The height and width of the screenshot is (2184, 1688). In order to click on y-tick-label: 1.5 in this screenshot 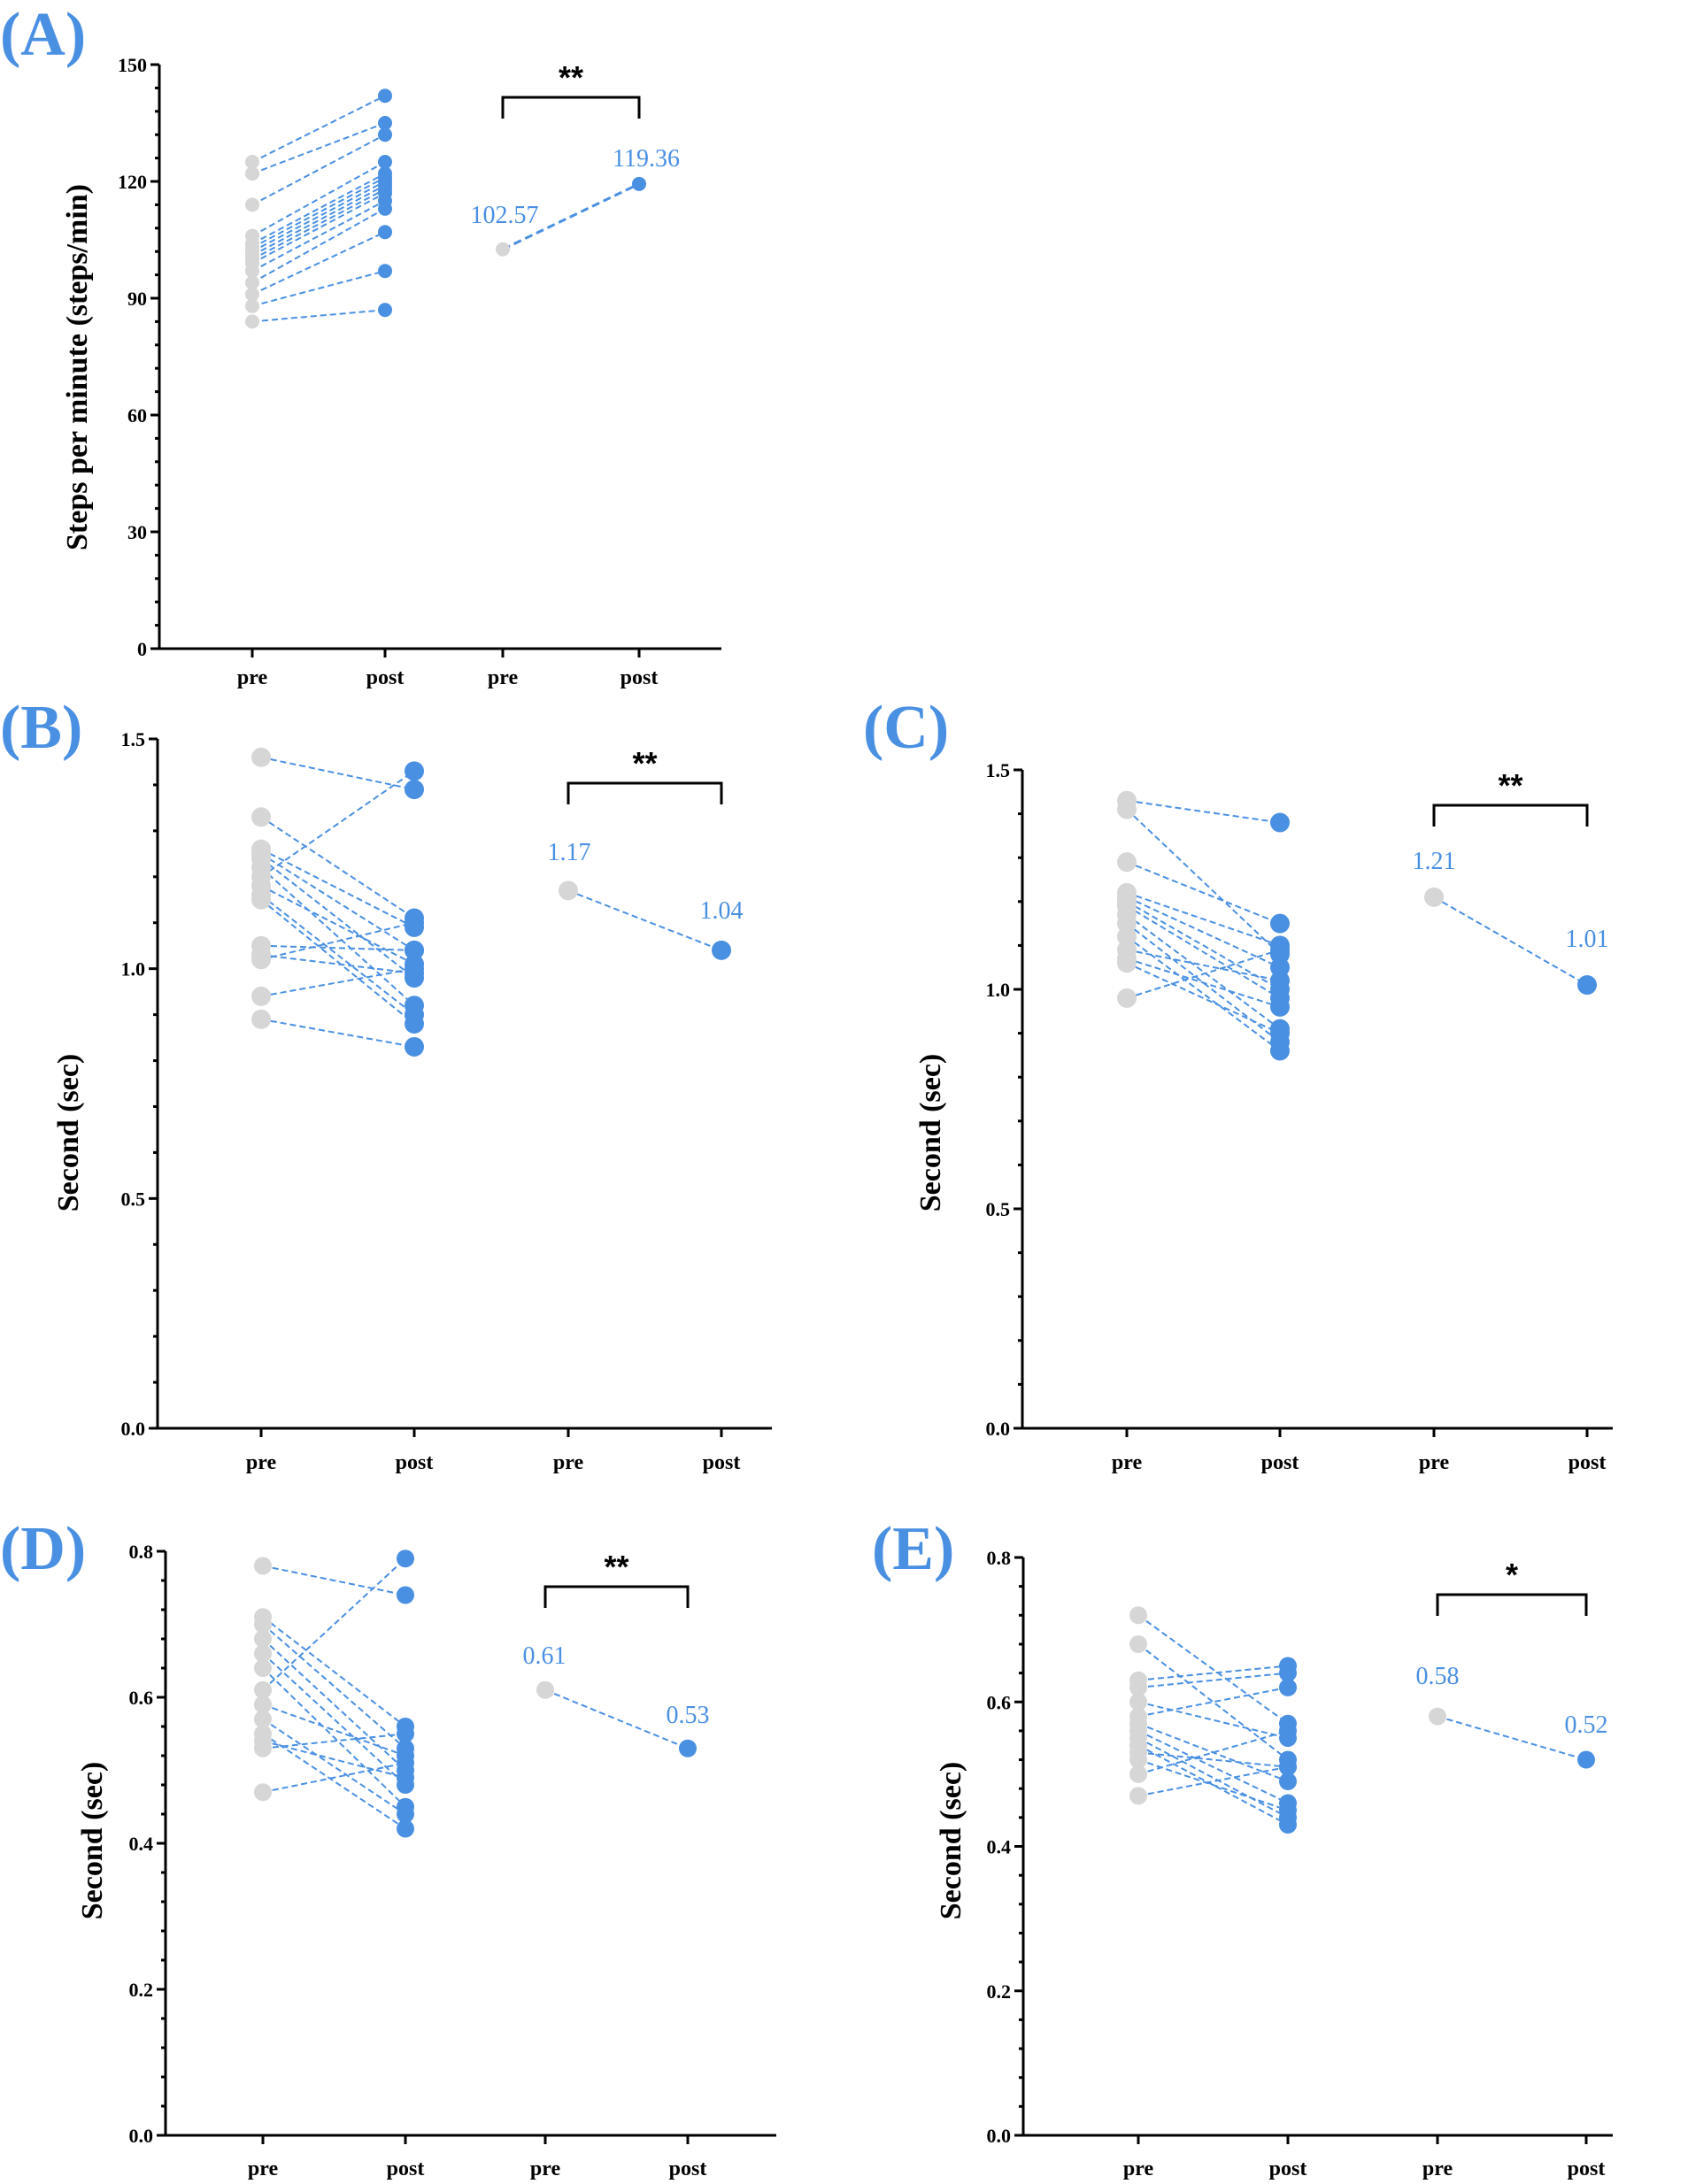, I will do `click(998, 770)`.